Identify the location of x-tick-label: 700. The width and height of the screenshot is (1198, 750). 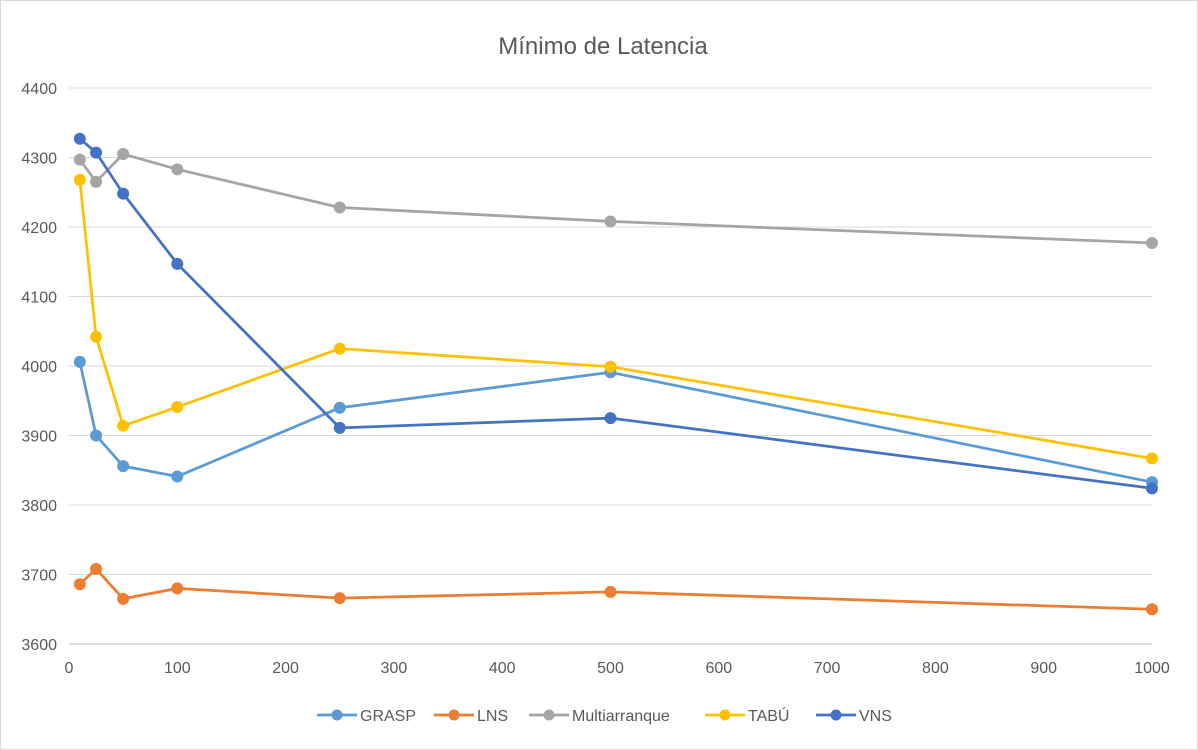
(827, 668).